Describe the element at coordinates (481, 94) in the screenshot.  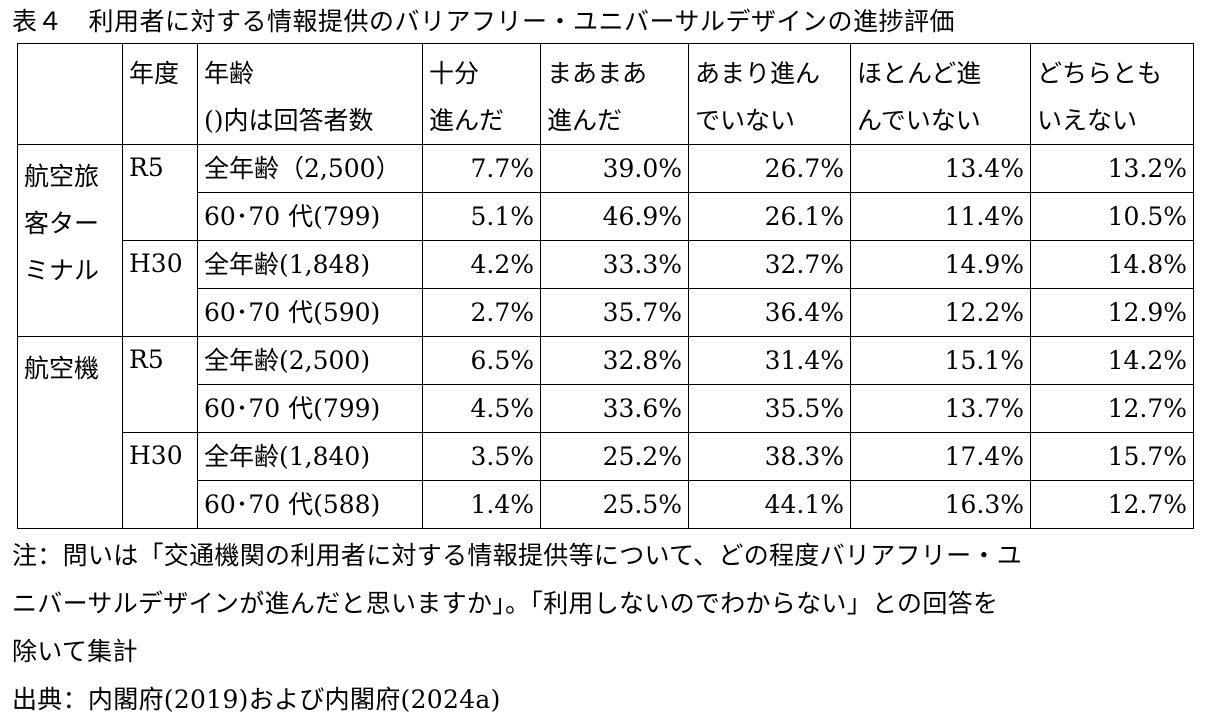
I see `header-fully-progressed: 十分 進んだ` at that location.